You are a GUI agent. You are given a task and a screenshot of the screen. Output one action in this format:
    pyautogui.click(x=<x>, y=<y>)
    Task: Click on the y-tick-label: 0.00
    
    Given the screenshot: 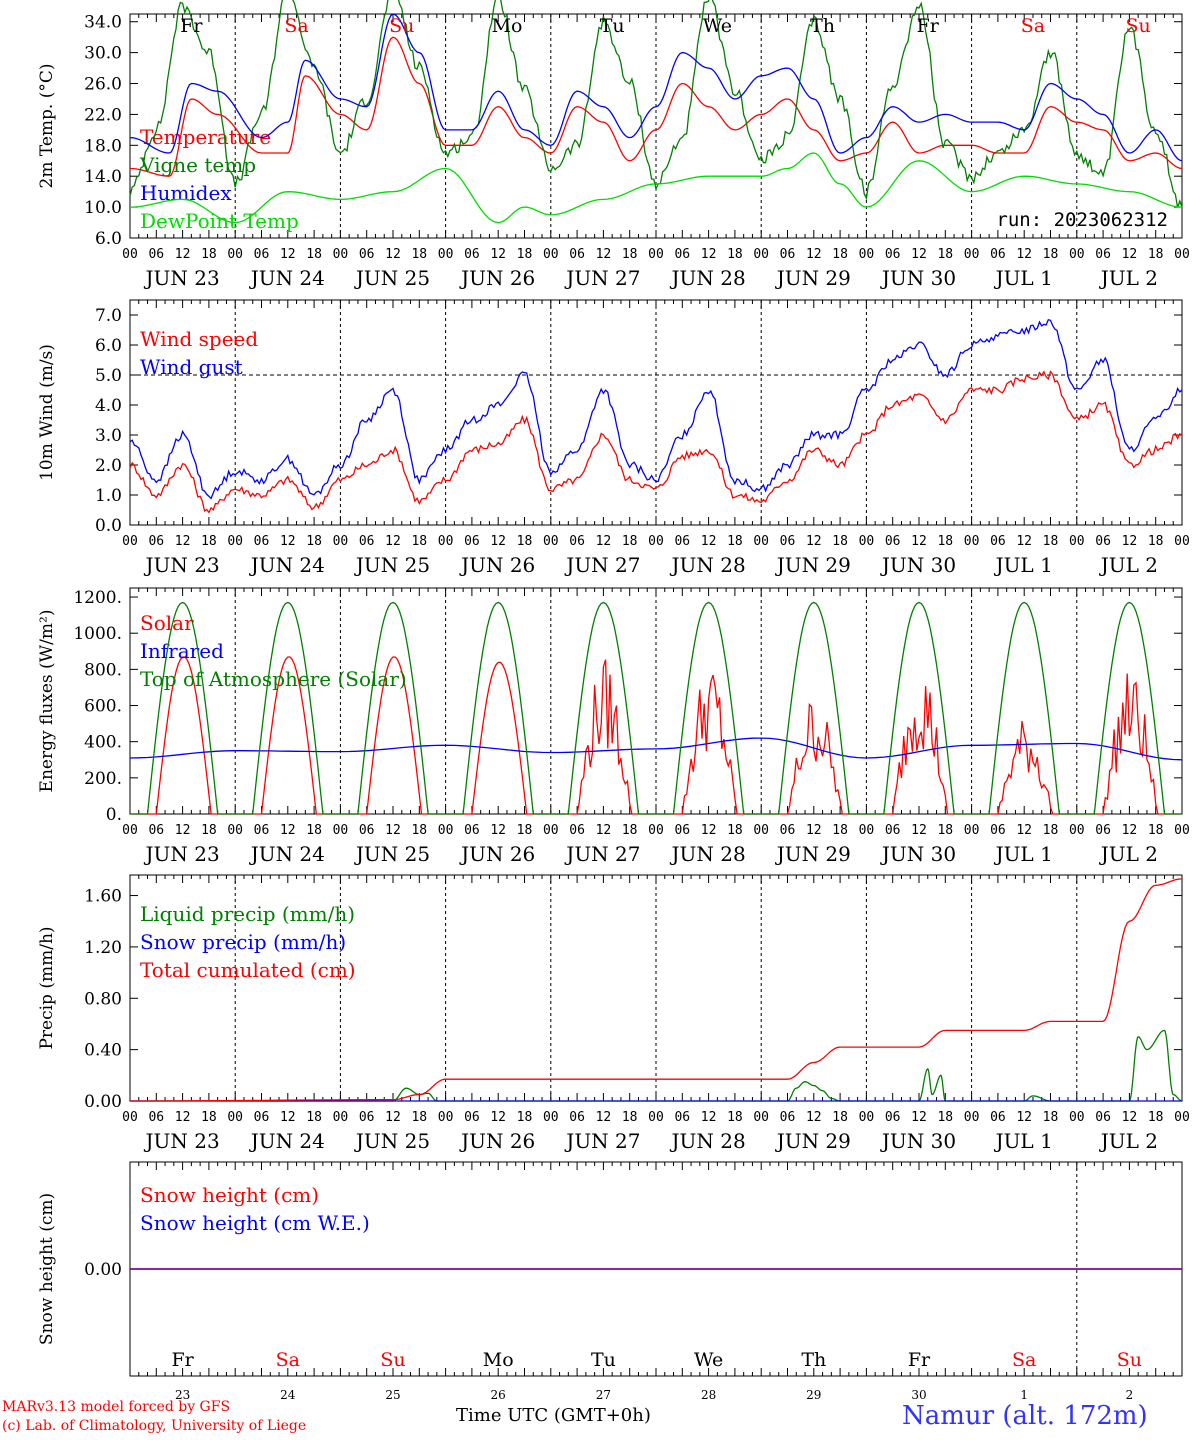 What is the action you would take?
    pyautogui.click(x=103, y=1270)
    